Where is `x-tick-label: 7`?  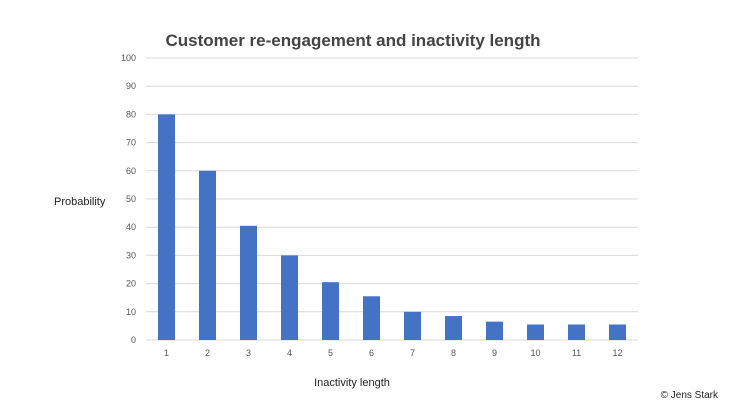 x-tick-label: 7 is located at coordinates (412, 353).